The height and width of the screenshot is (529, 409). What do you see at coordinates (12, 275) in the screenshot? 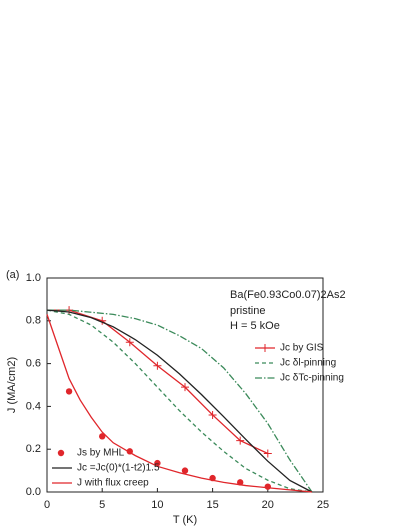
I see `panel-label: (a)` at bounding box center [12, 275].